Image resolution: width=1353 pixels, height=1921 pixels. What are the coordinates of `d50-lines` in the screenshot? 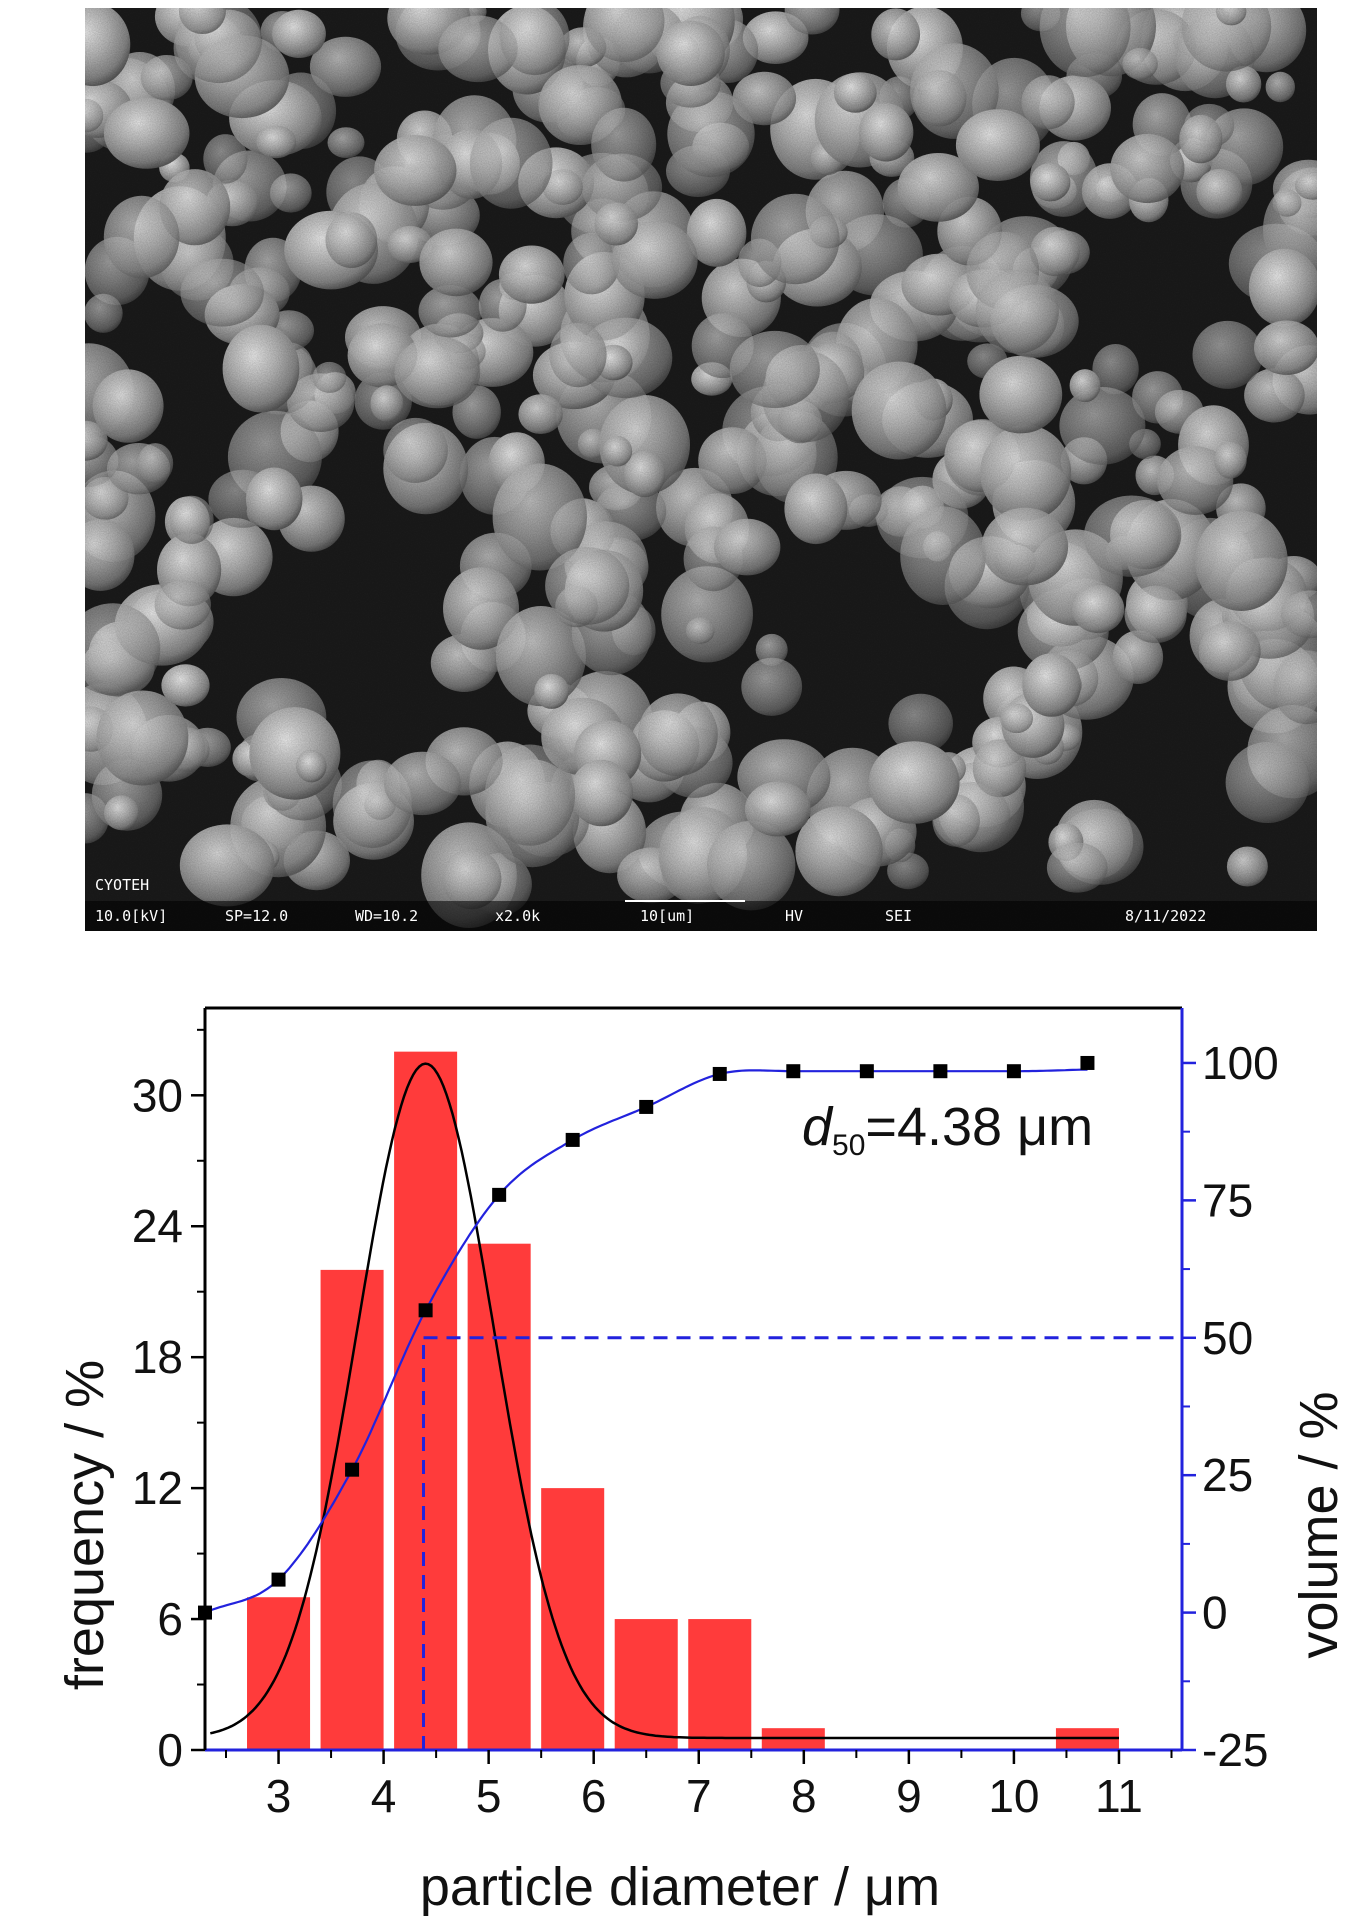 It's located at (802, 1543).